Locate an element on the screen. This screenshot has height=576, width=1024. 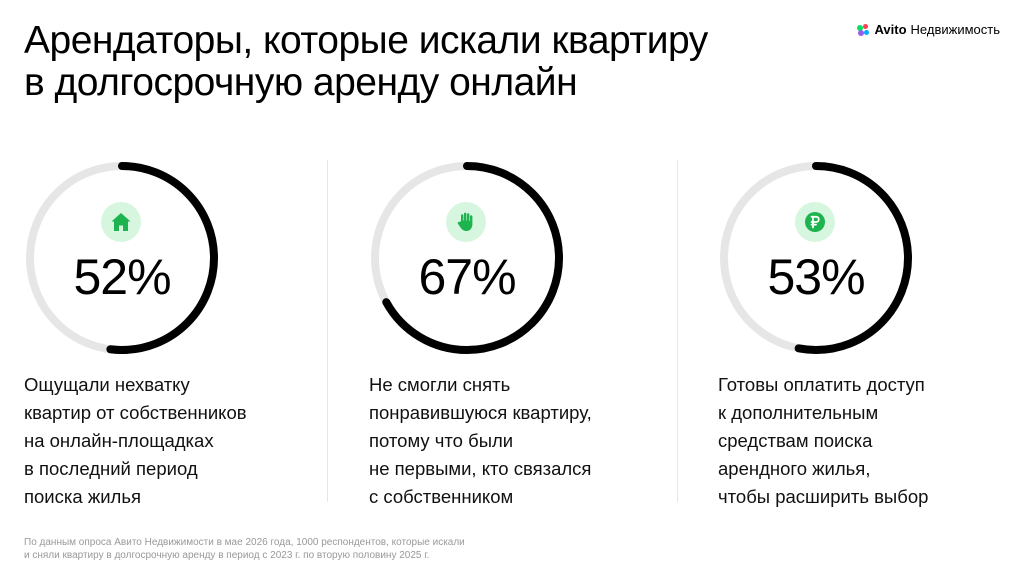
brand-suffix: Недвижимость is located at coordinates (955, 29).